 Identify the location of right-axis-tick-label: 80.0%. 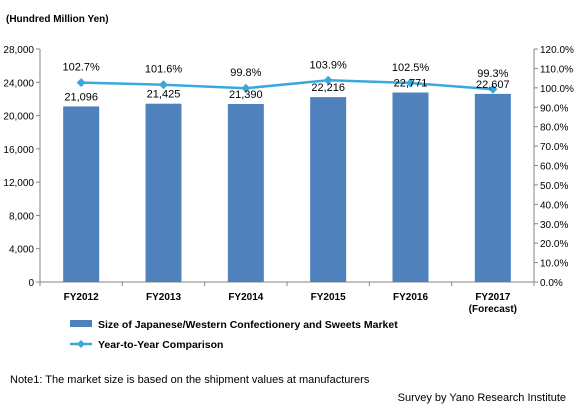
(554, 128).